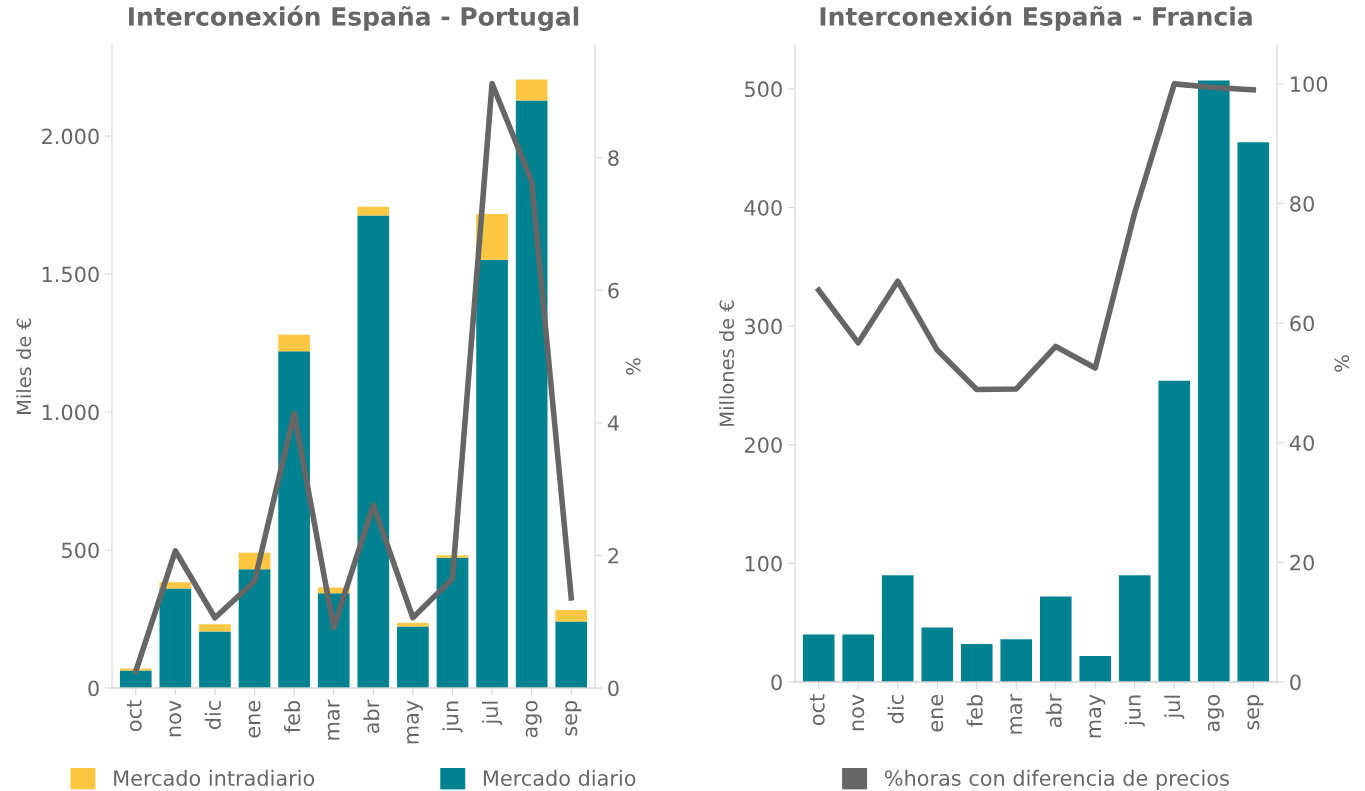  Describe the element at coordinates (70, 274) in the screenshot. I see `y-tick-label: 1.500` at that location.